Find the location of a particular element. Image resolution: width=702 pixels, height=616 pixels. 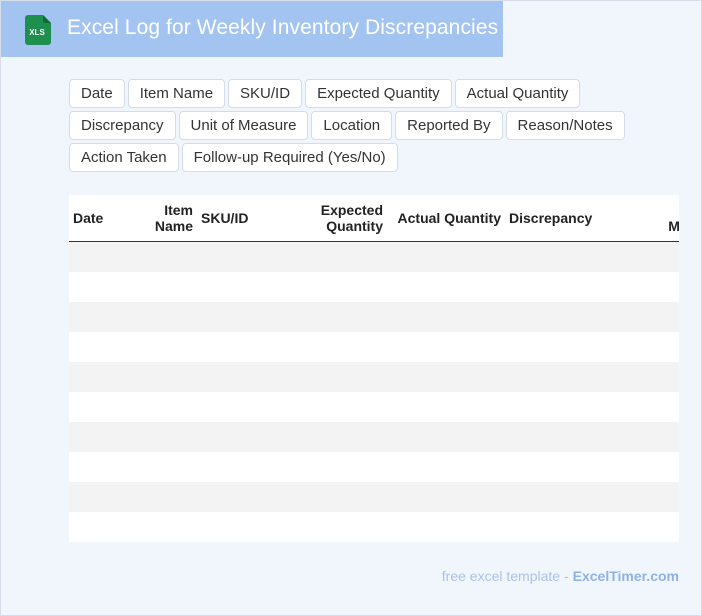

field-chip: Expected Quantity is located at coordinates (378, 93).